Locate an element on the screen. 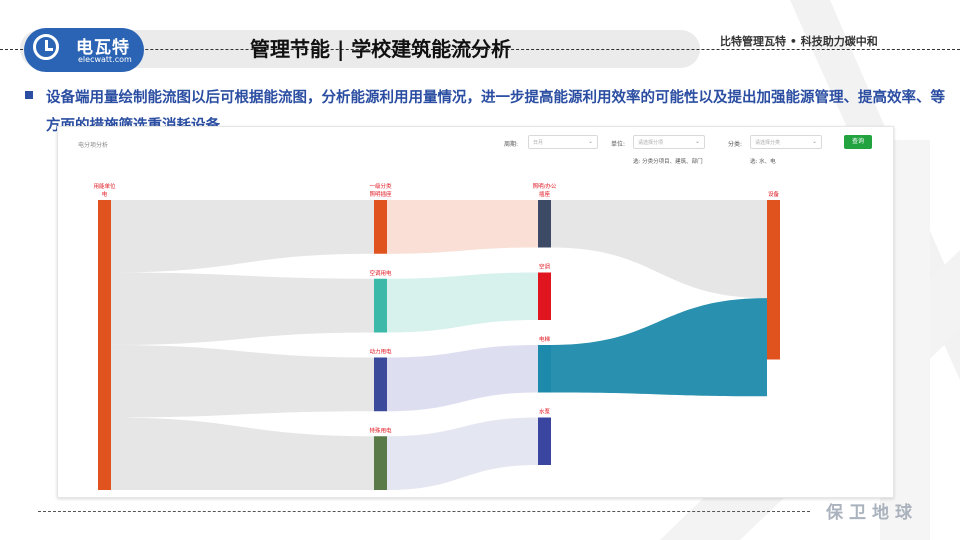 The height and width of the screenshot is (540, 960). header-divider is located at coordinates (480, 49).